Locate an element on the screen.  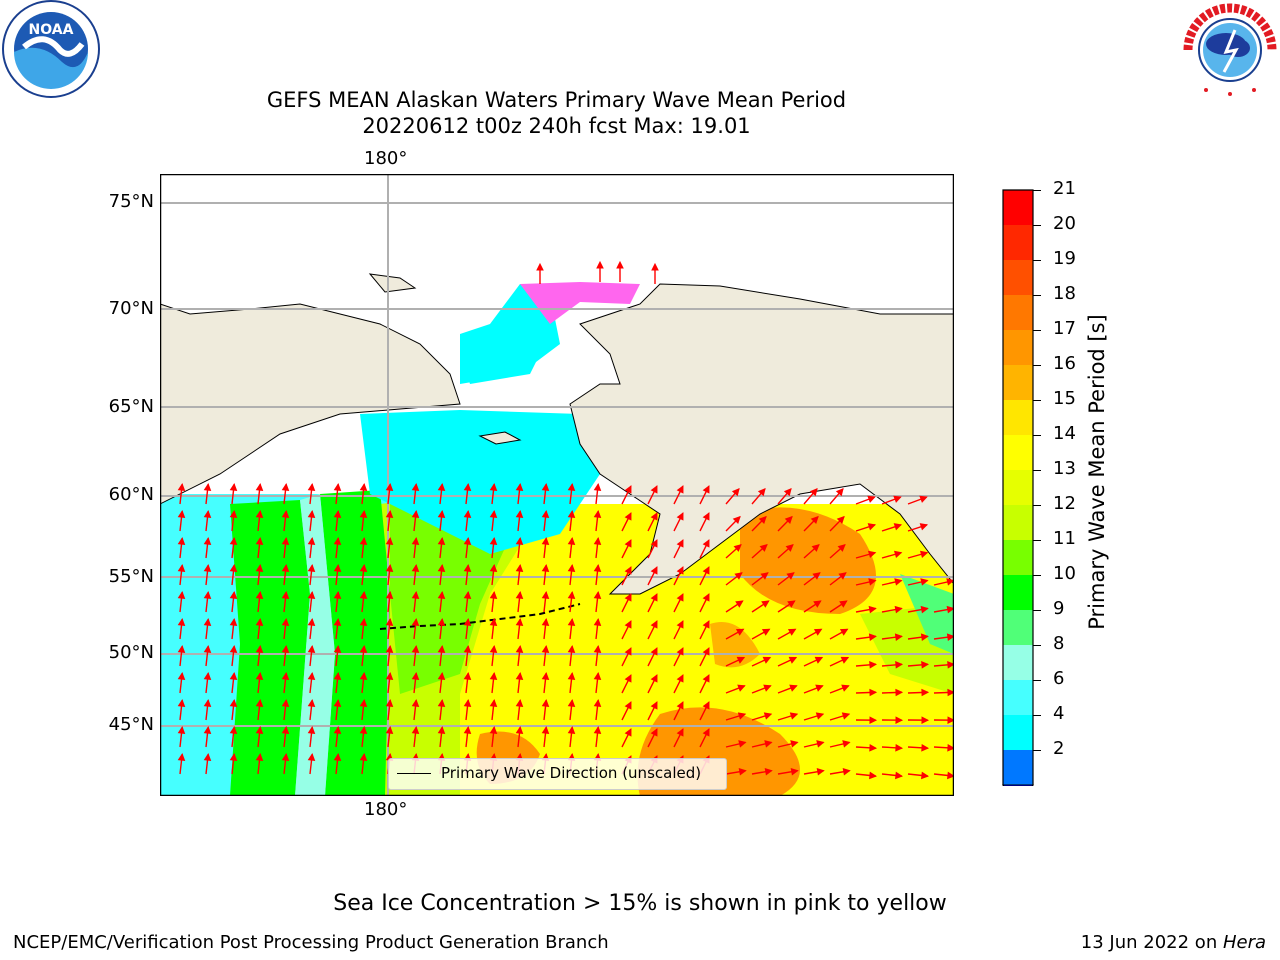
lat-label-65: 65°N is located at coordinates (131, 406).